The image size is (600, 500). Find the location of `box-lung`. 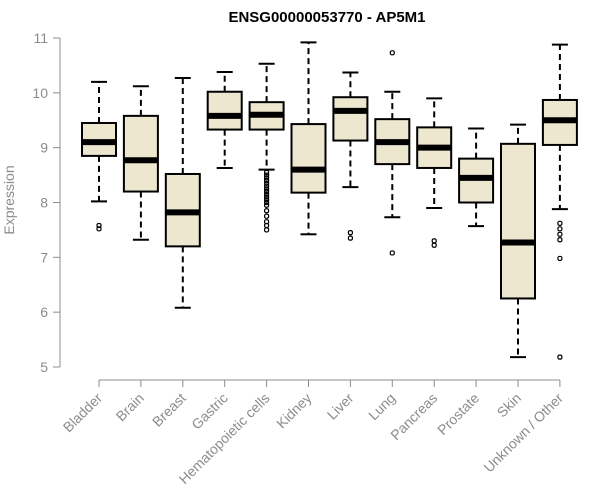

box-lung is located at coordinates (392, 153).